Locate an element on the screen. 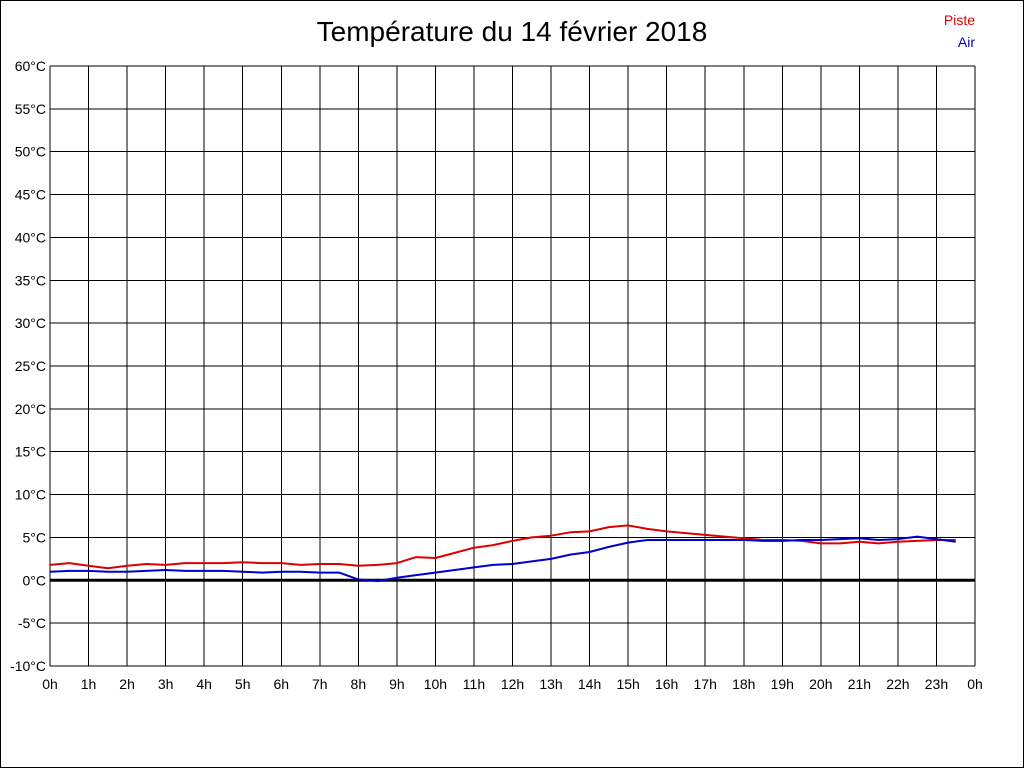  x-tick-label: 11h is located at coordinates (474, 684).